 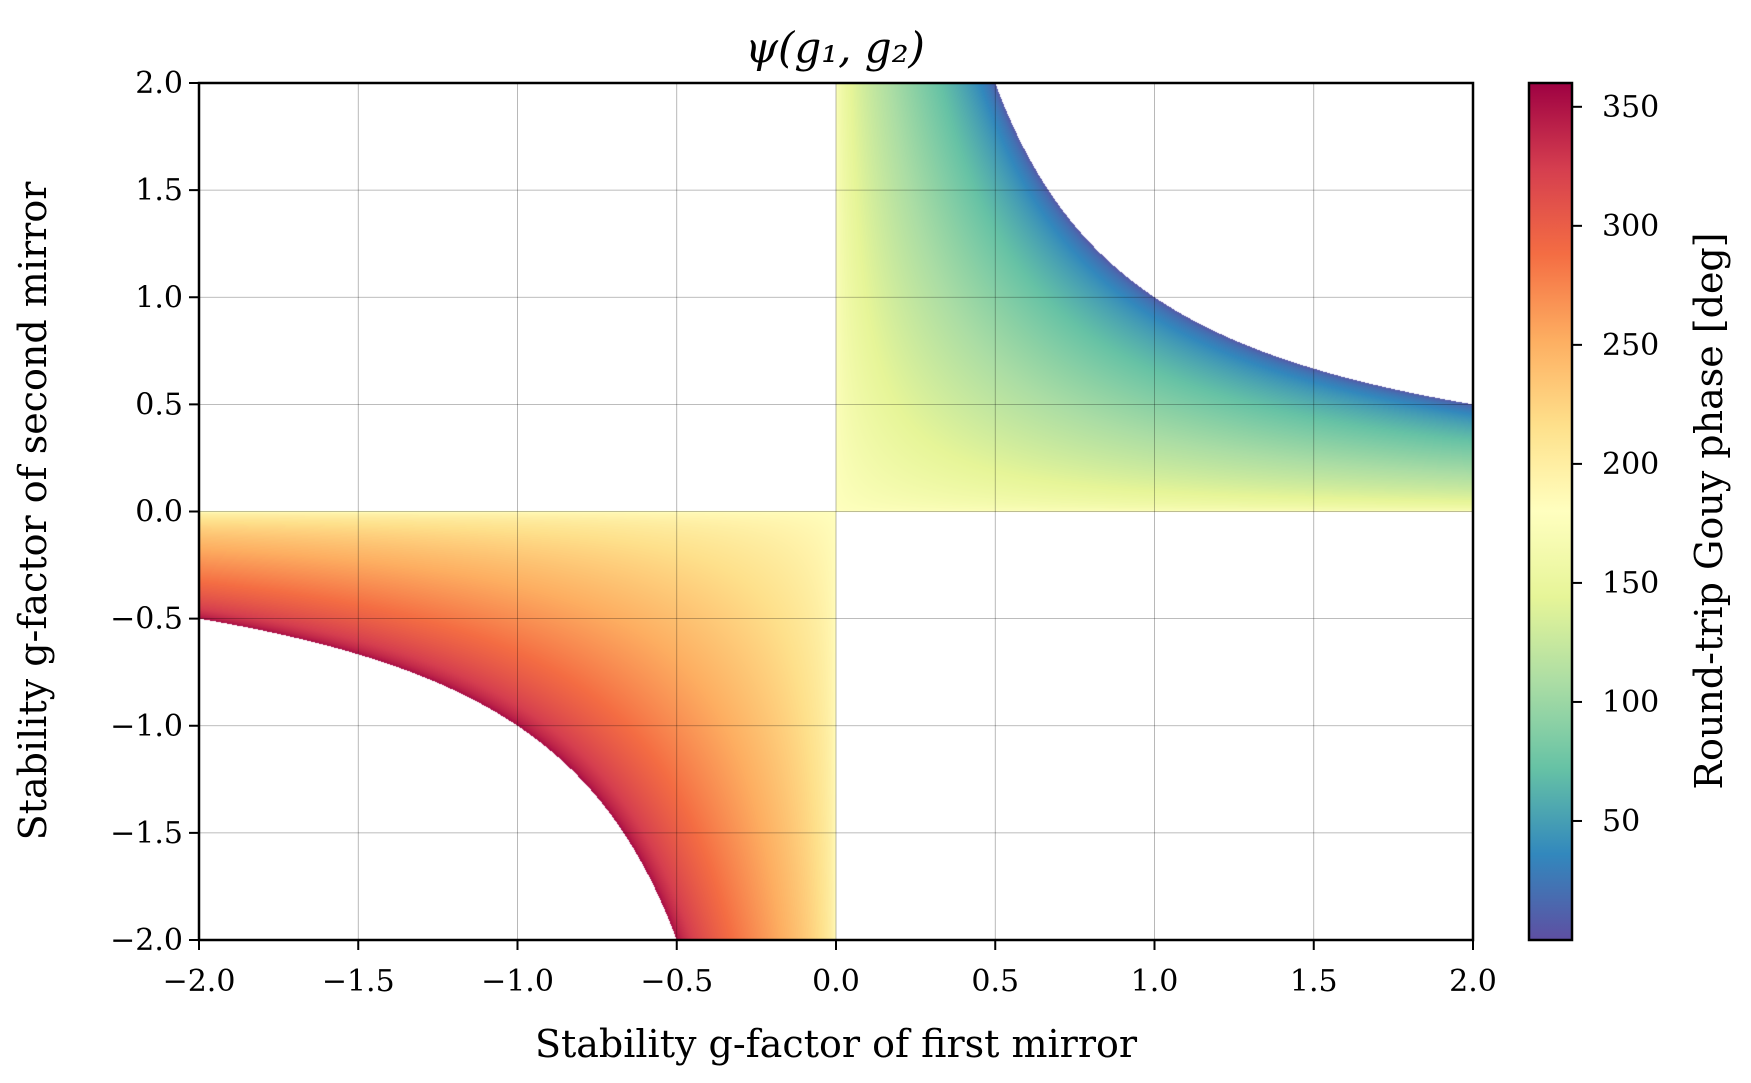 What do you see at coordinates (146, 940) in the screenshot?
I see `y-tick-label: −2.0` at bounding box center [146, 940].